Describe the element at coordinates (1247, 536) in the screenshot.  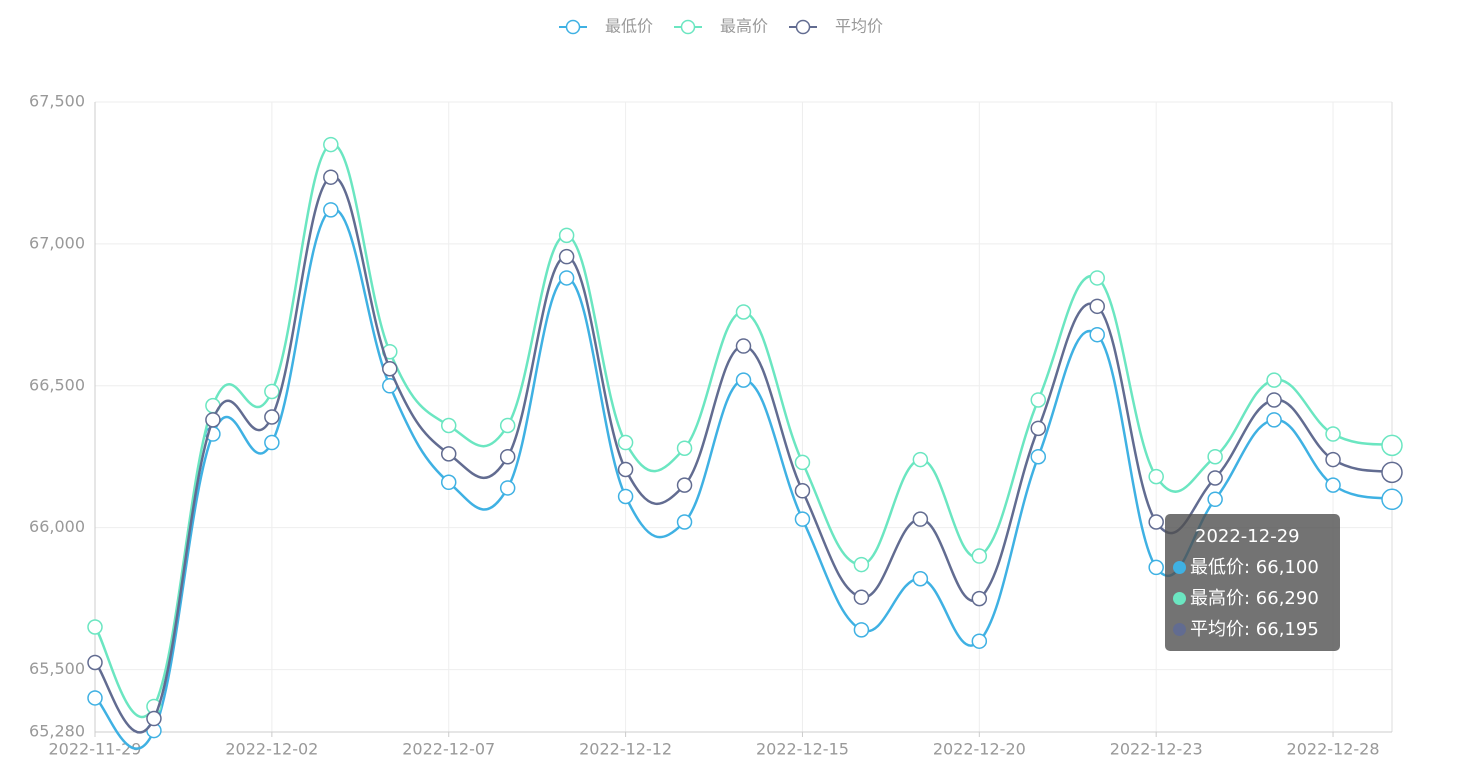
I see `tooltip-title: 2022-12-29` at that location.